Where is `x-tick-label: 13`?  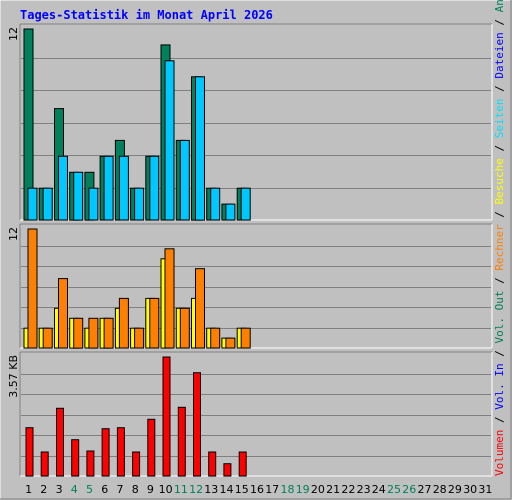
x-tick-label: 13 is located at coordinates (211, 489).